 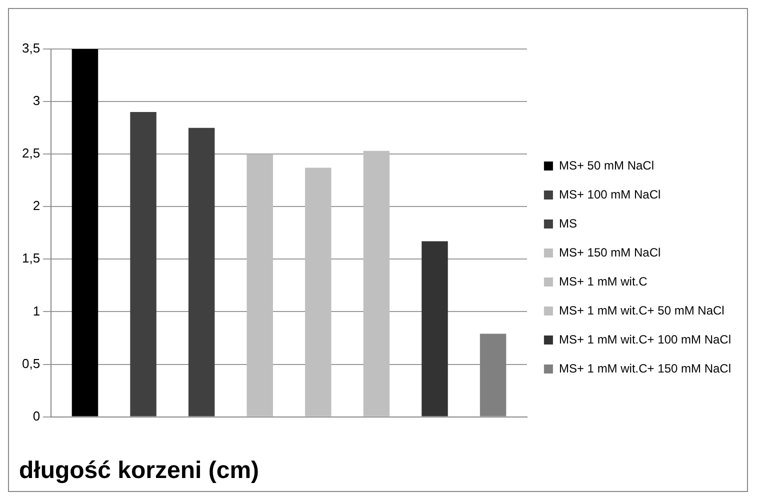 I want to click on legend-label: MS+ 1 mM wit.C+ 100 mM NaCl, so click(x=645, y=339).